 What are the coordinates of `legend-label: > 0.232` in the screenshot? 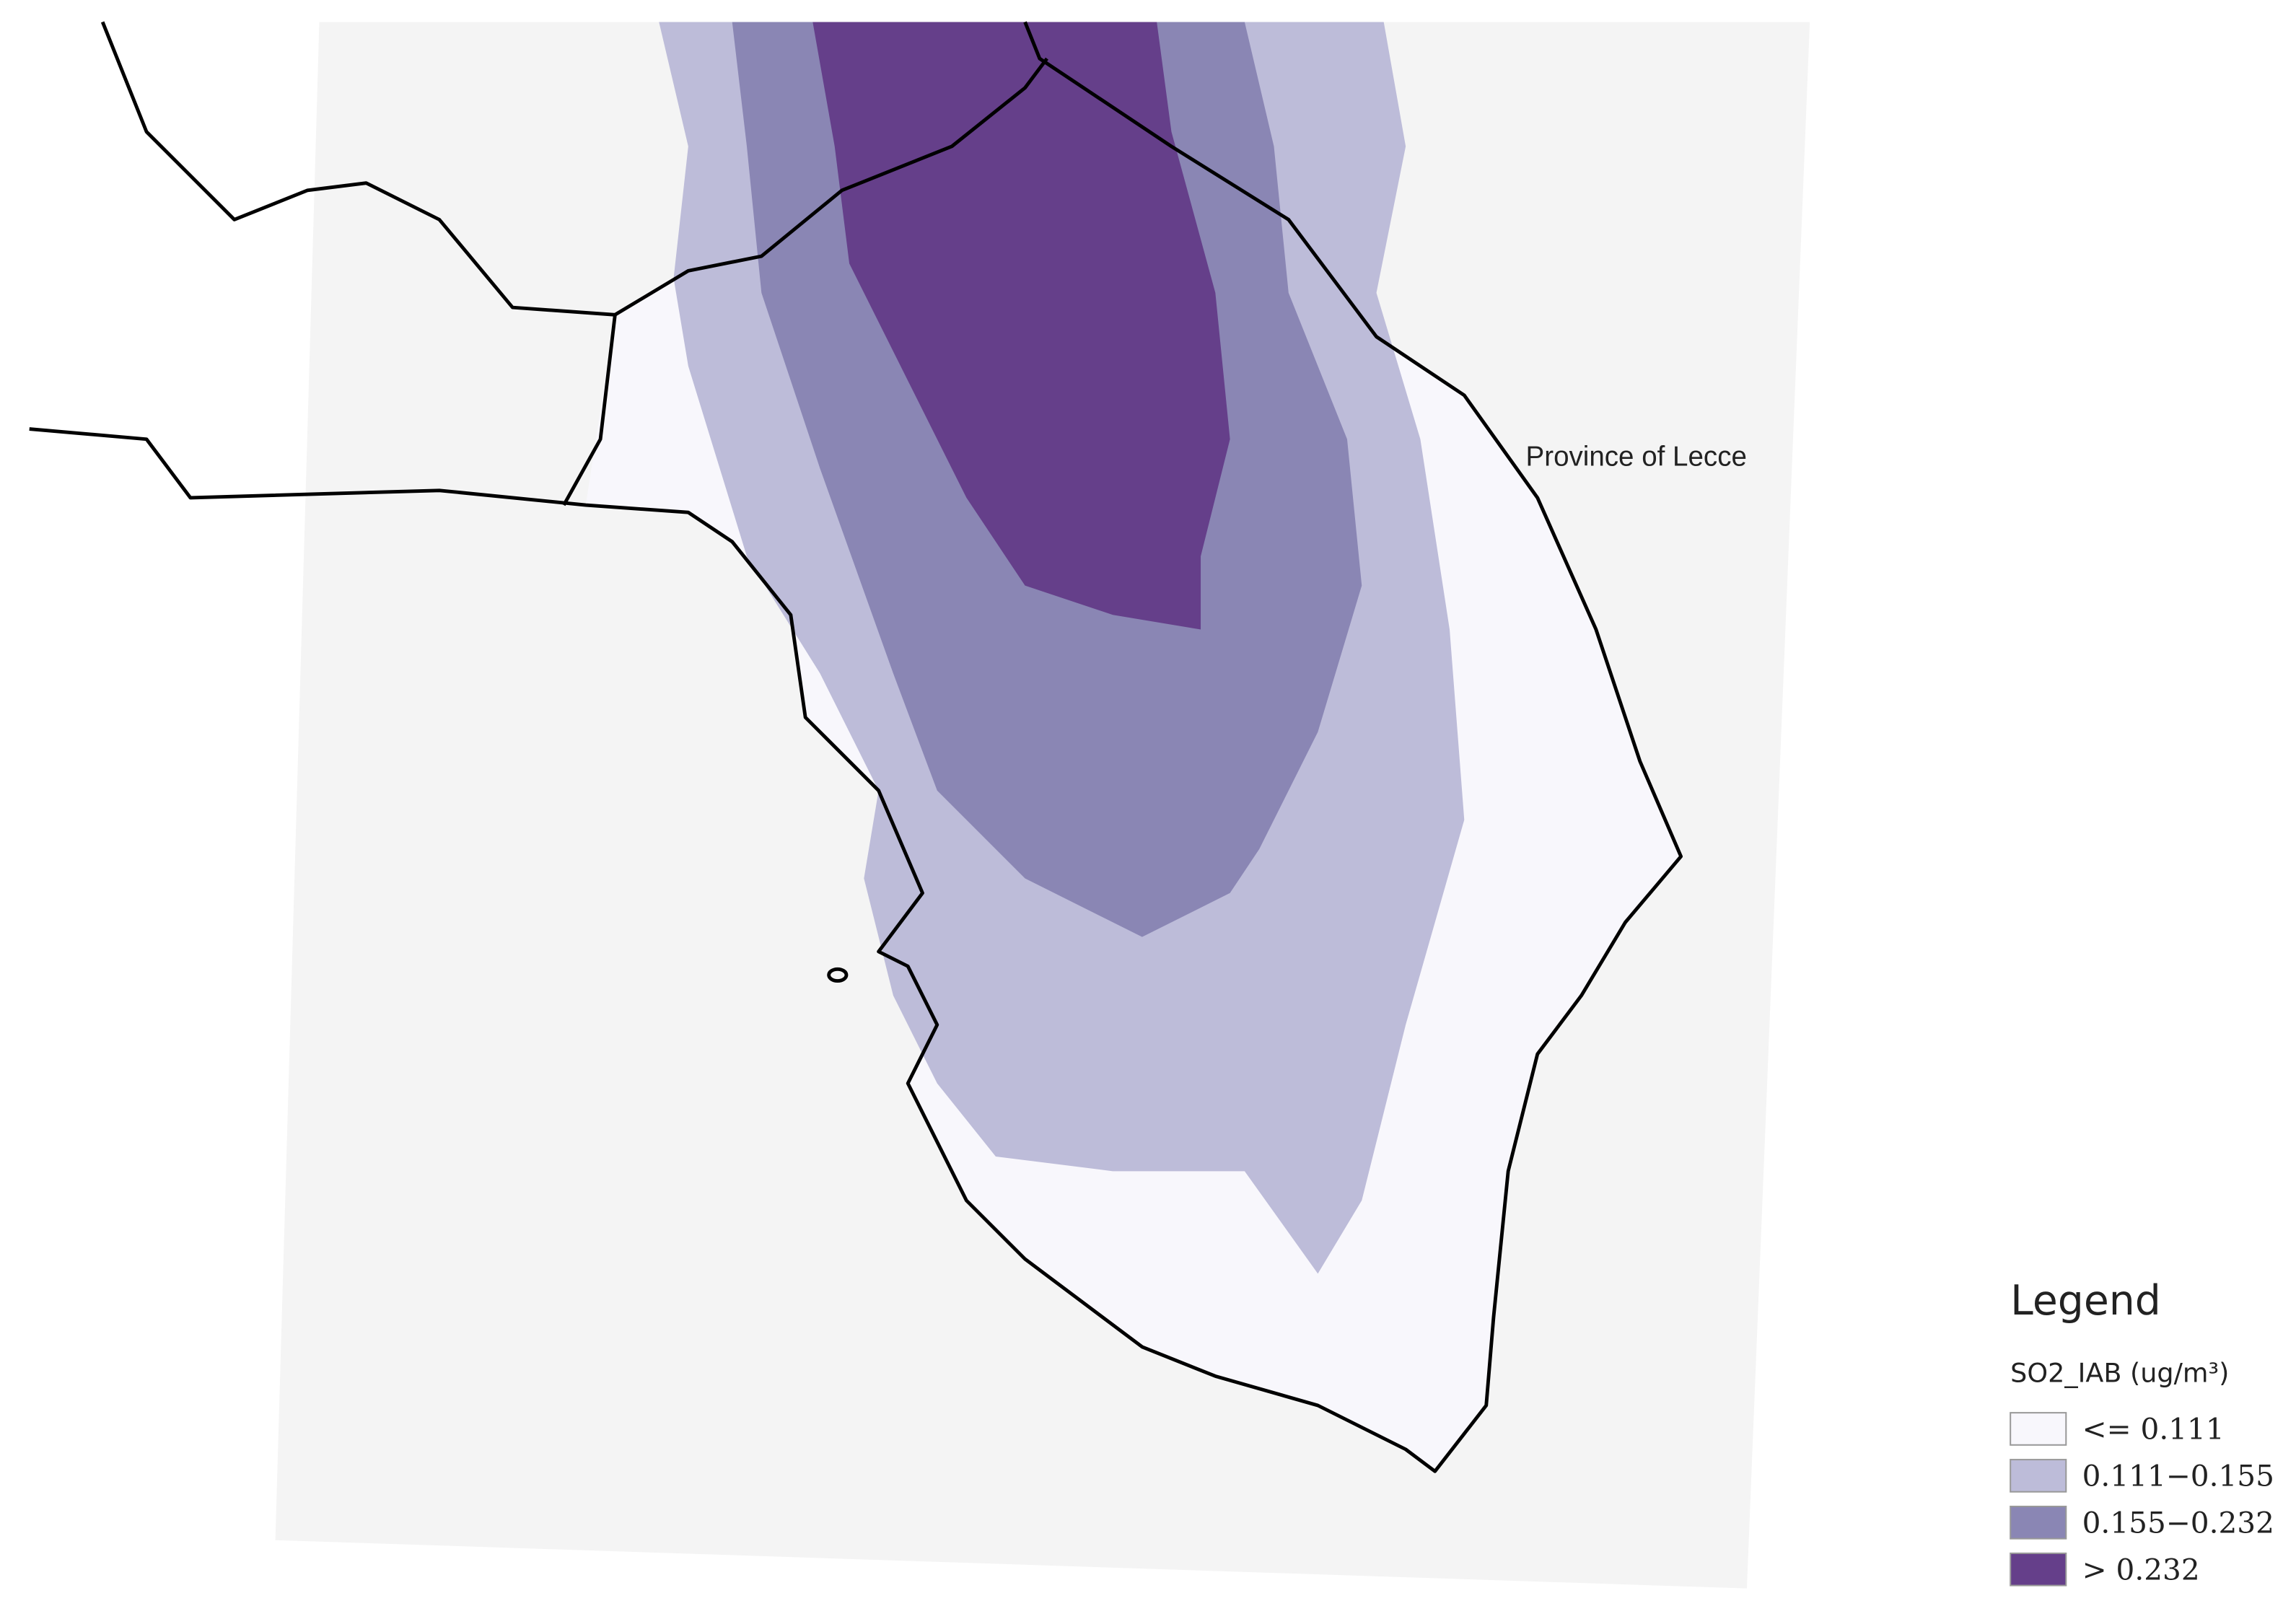 It's located at (2141, 1570).